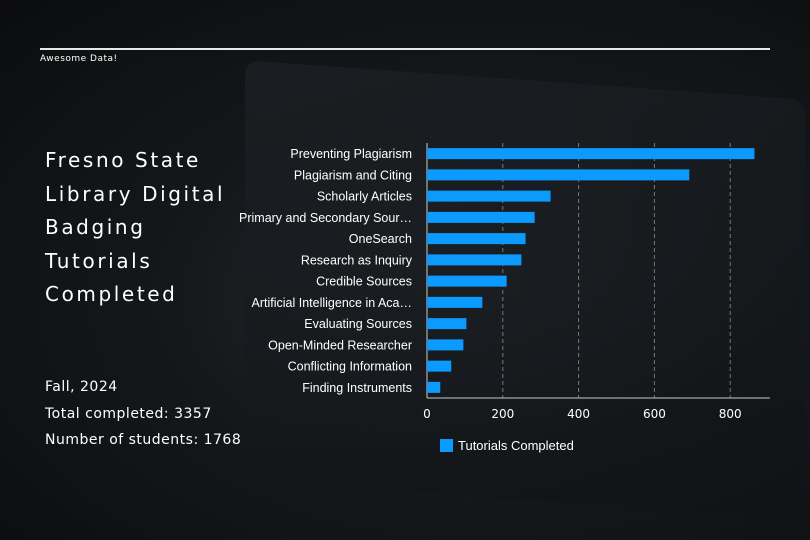  What do you see at coordinates (358, 324) in the screenshot?
I see `category-label: Evaluating Sources` at bounding box center [358, 324].